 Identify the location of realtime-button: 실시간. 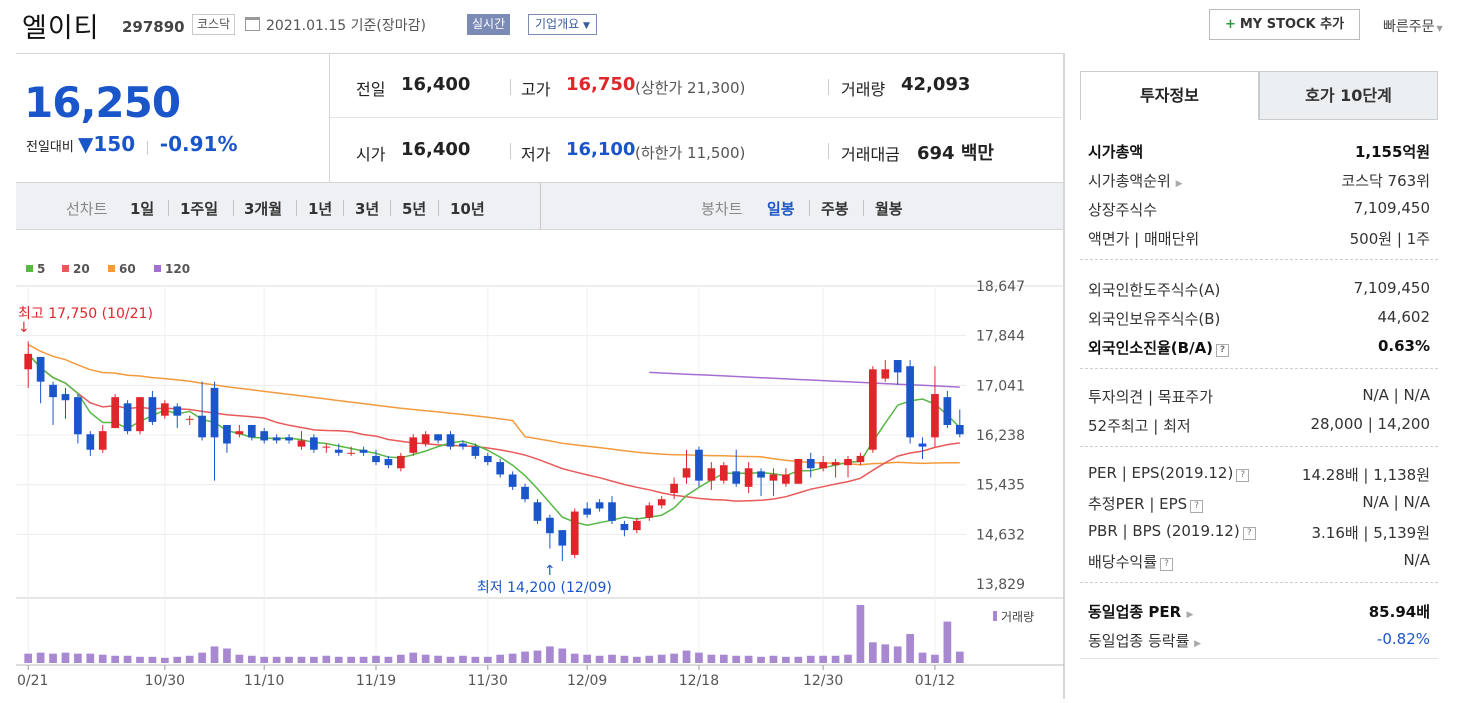
(489, 24).